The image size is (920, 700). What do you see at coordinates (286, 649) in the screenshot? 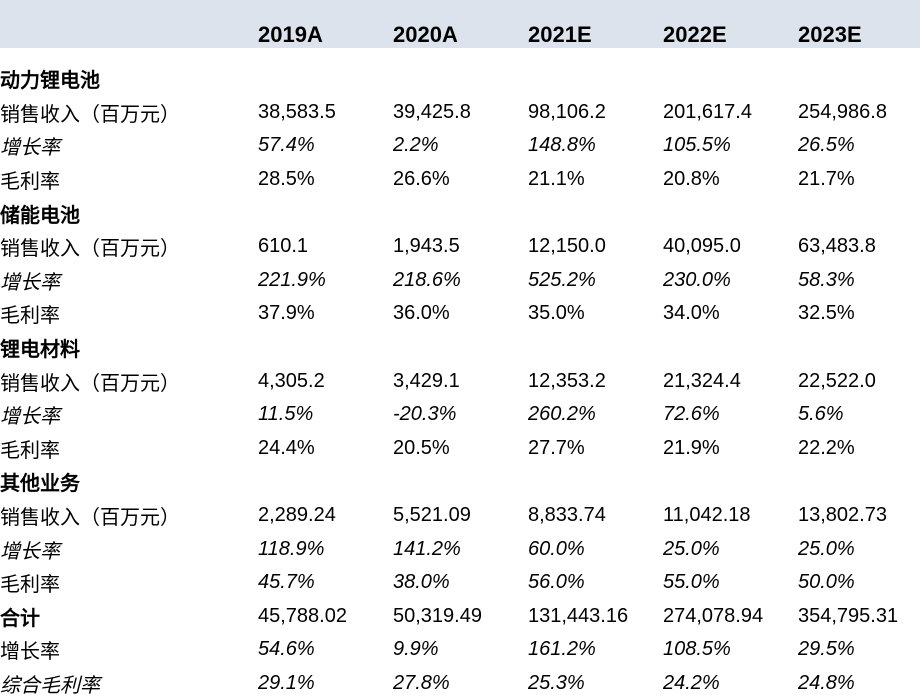
I see `value-cell: 54.6%` at bounding box center [286, 649].